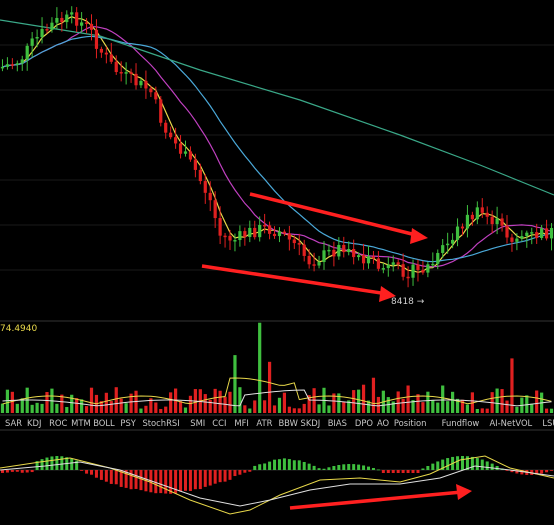  What do you see at coordinates (287, 423) in the screenshot?
I see `indicator-tab: BBW` at bounding box center [287, 423].